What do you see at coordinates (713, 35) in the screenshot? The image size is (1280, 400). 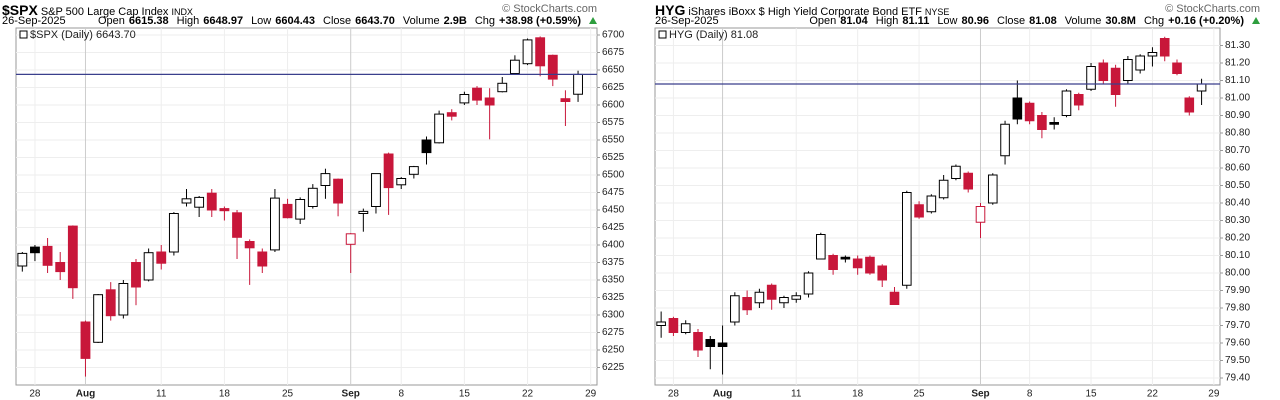 I see `legend-label: HYG (Daily) 81.08` at bounding box center [713, 35].